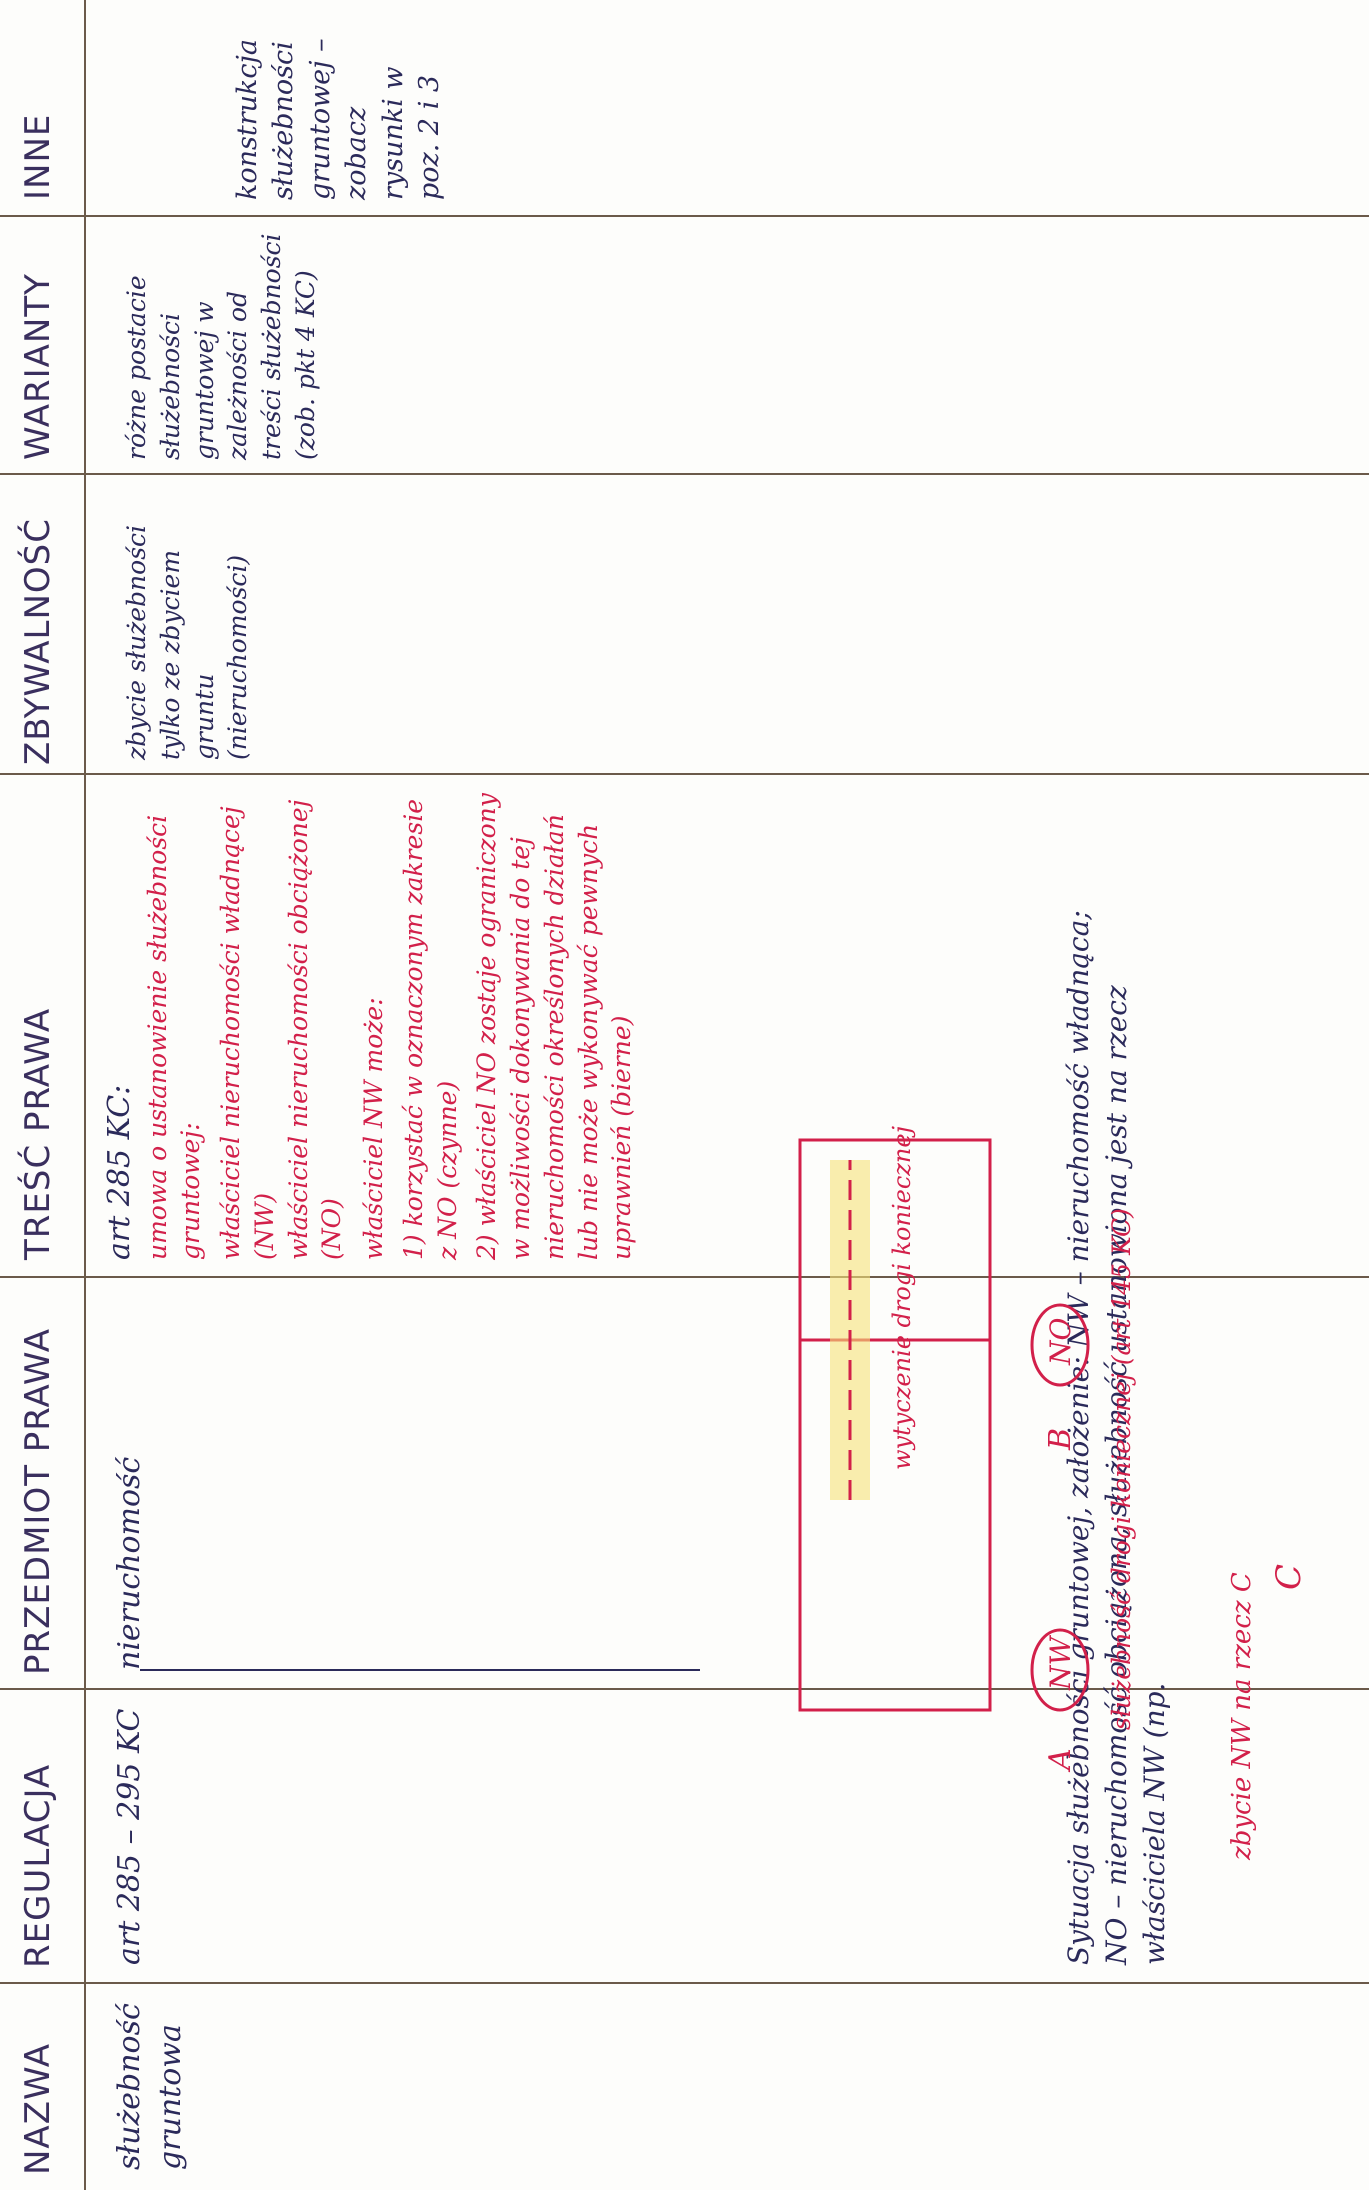 Image resolution: width=1369 pixels, height=2190 pixels. What do you see at coordinates (902, 1297) in the screenshot?
I see `diagram-label: wytyczenie drogi koniecznej` at bounding box center [902, 1297].